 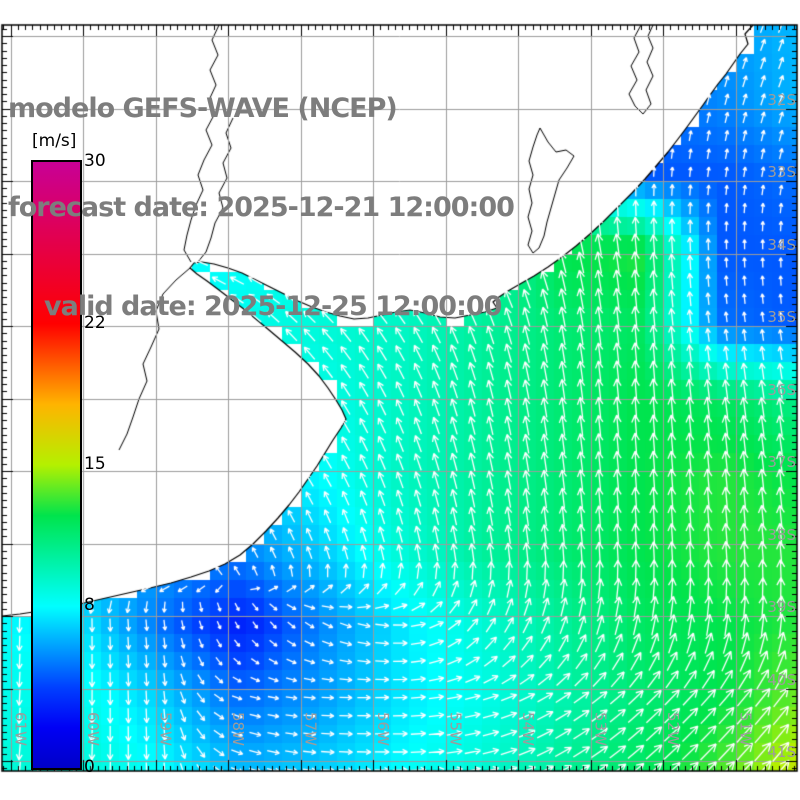 What do you see at coordinates (95, 322) in the screenshot?
I see `colorbar-tick-label: 22` at bounding box center [95, 322].